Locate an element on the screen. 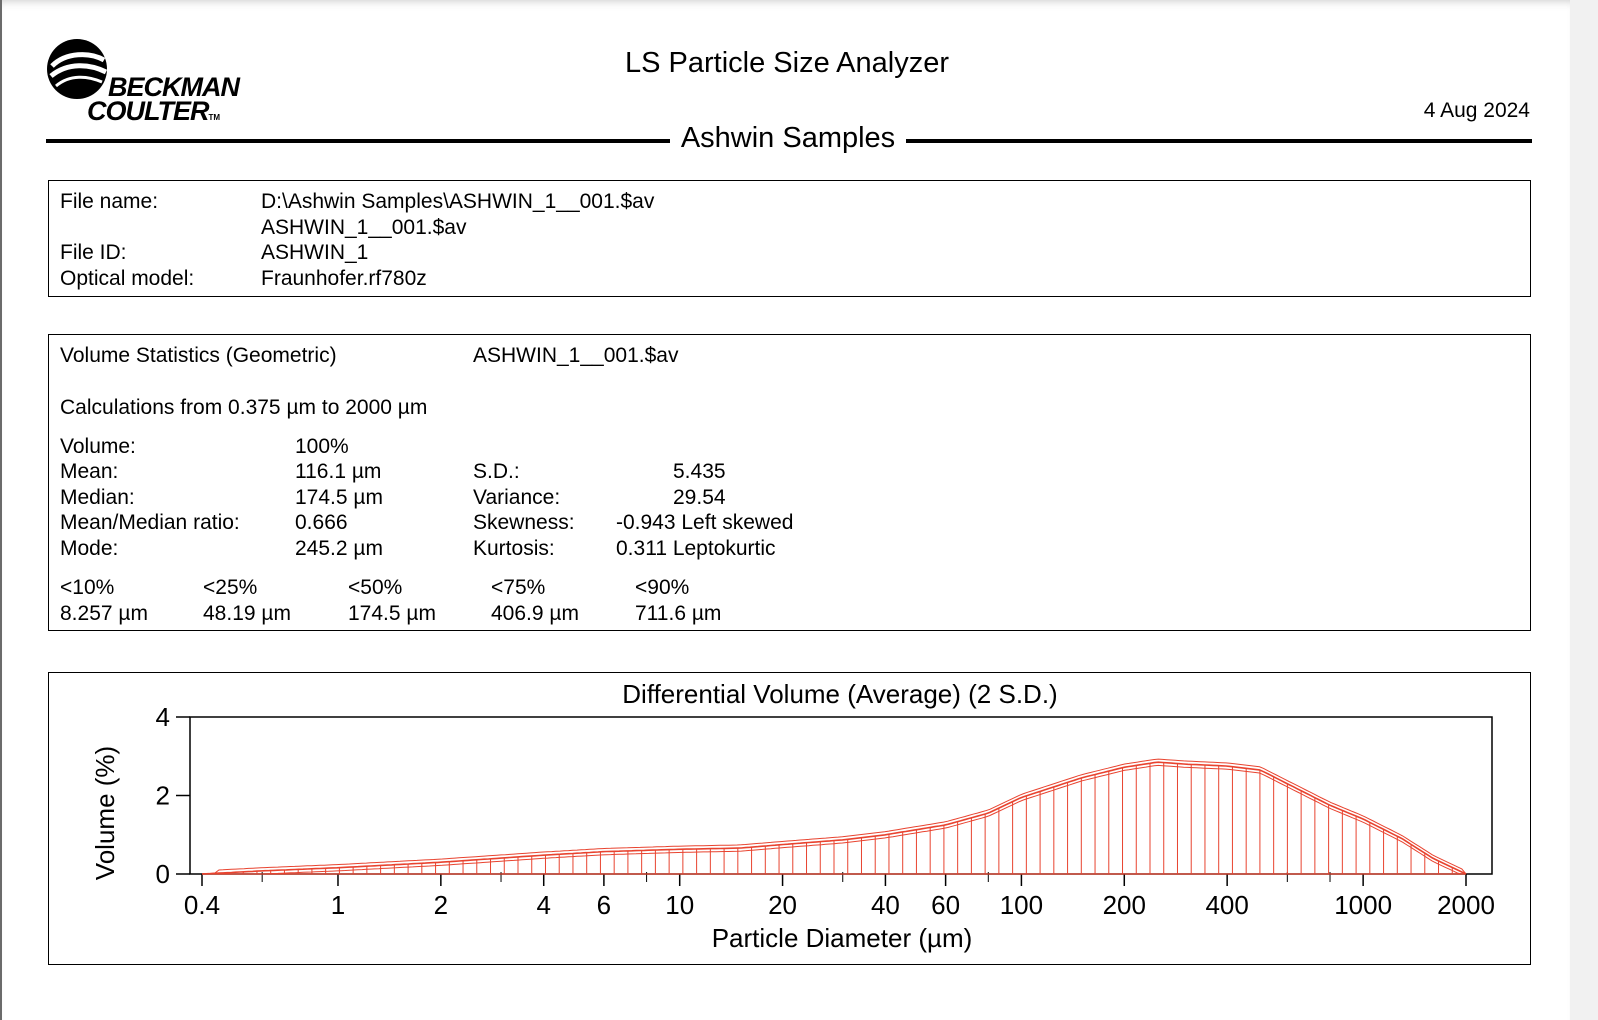 Image resolution: width=1598 pixels, height=1020 pixels. calc-range: Calculations from 0.375 µm to 2000 µm is located at coordinates (244, 407).